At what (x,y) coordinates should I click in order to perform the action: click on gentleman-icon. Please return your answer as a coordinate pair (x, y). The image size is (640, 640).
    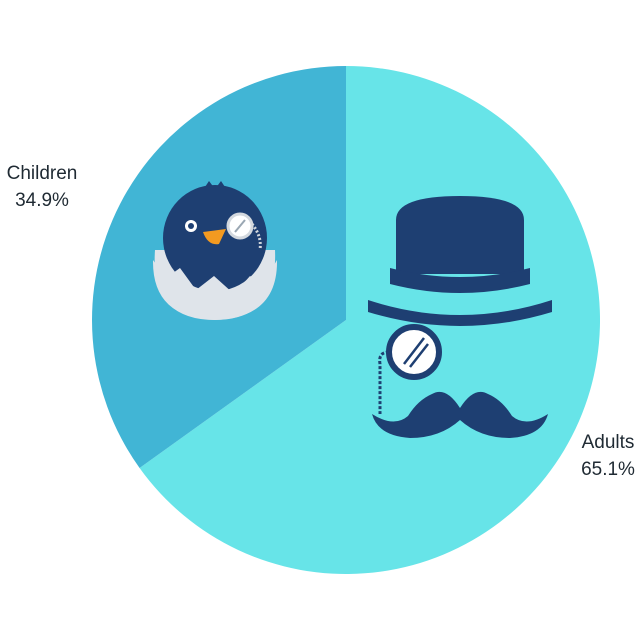
    Looking at the image, I should click on (460, 317).